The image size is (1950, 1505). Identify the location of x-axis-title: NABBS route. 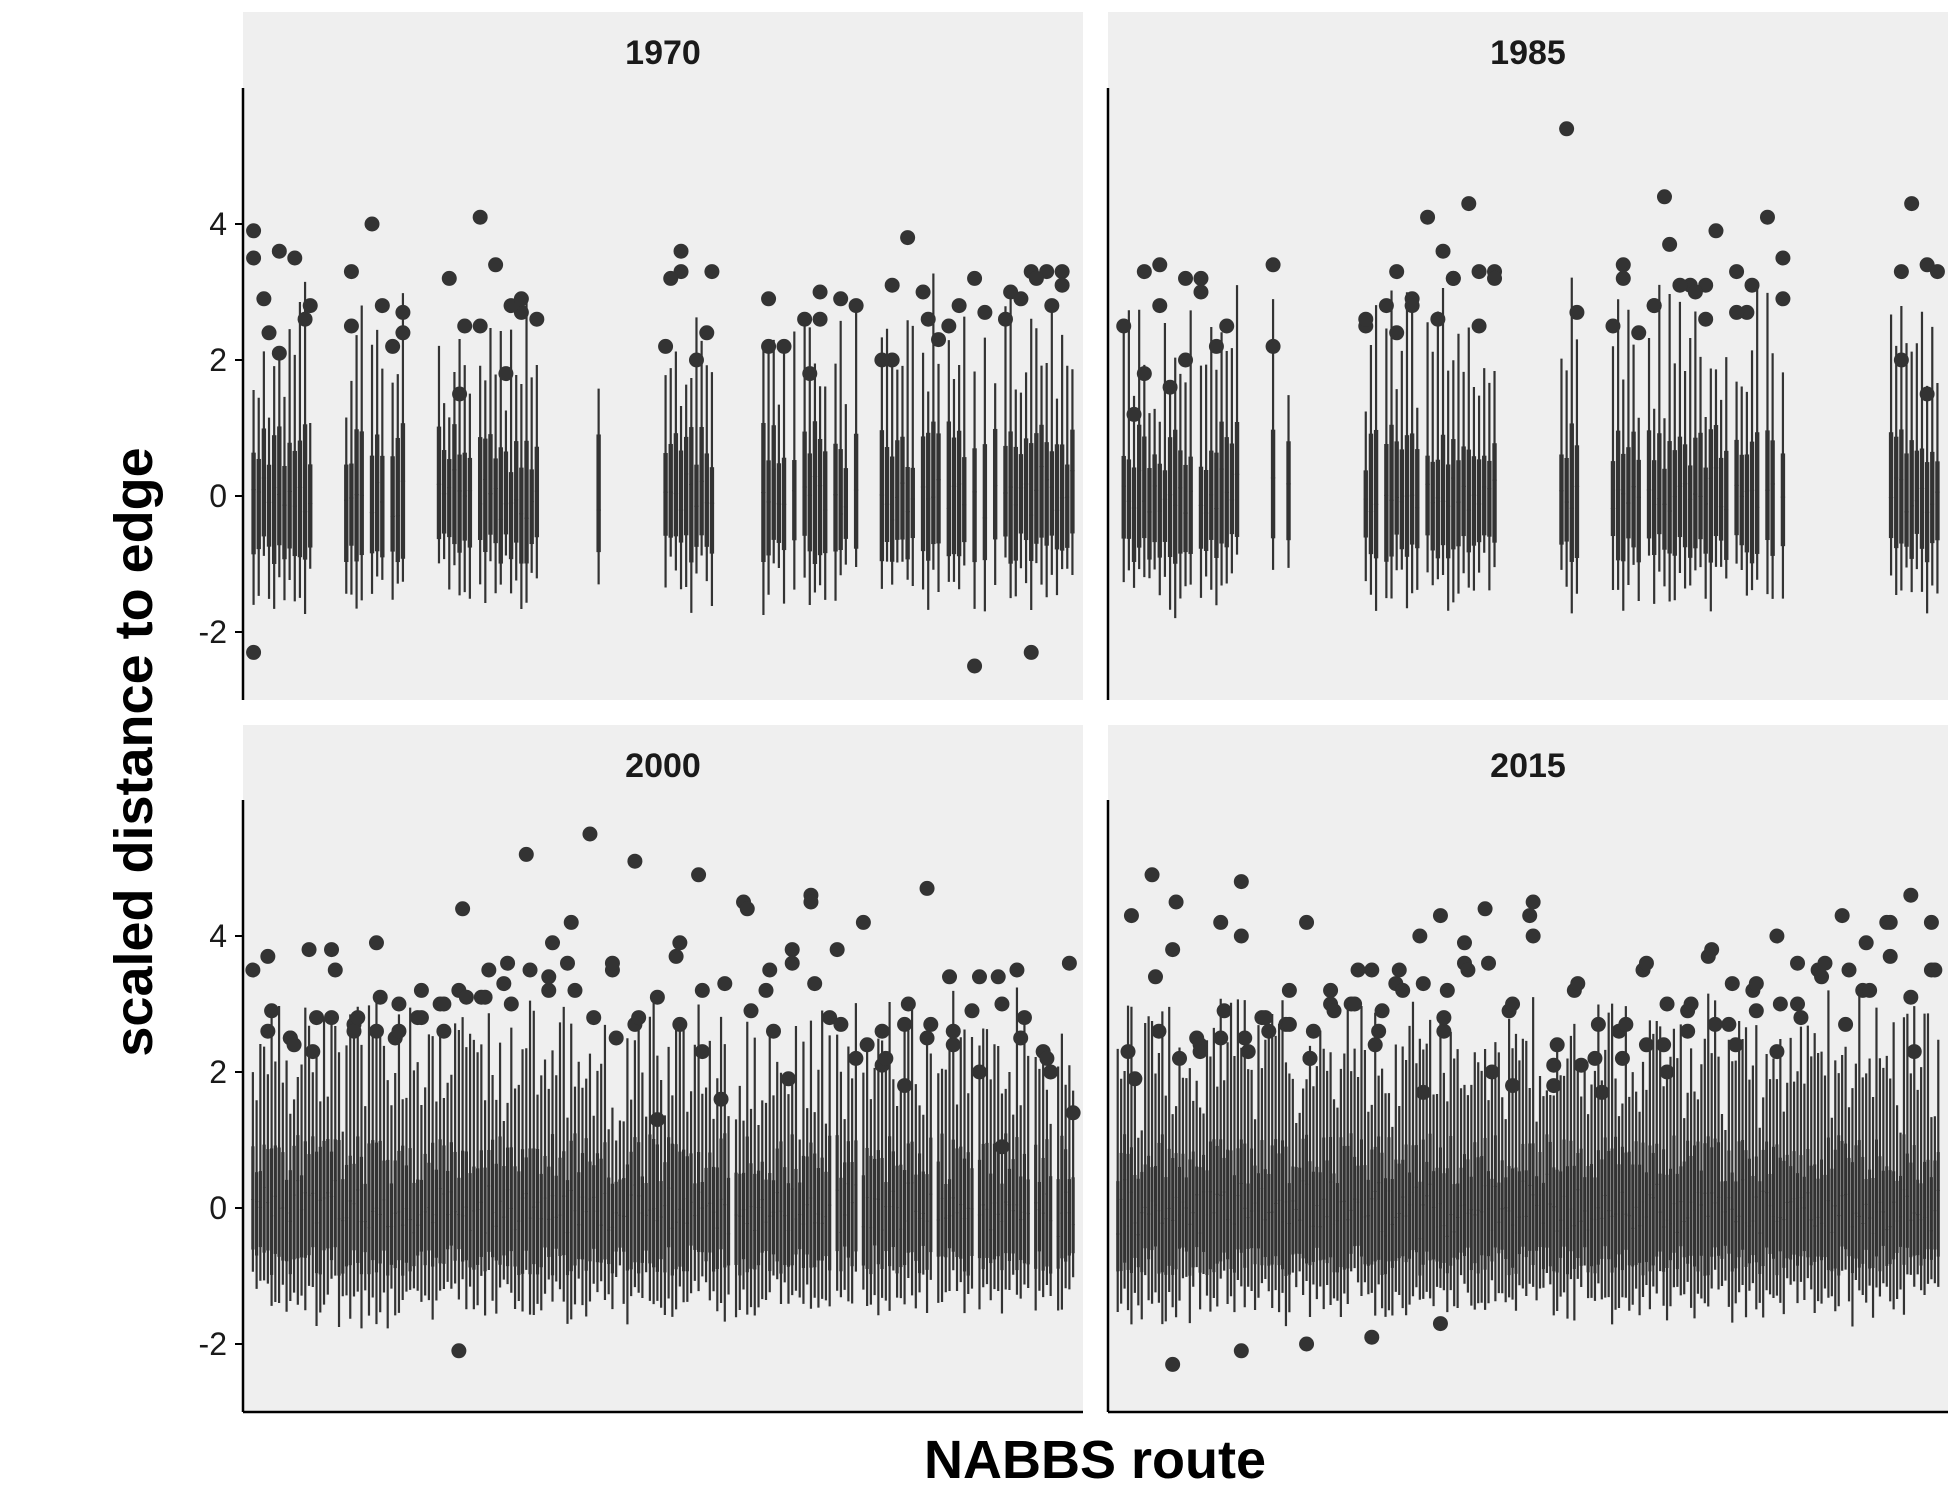
(1095, 1460).